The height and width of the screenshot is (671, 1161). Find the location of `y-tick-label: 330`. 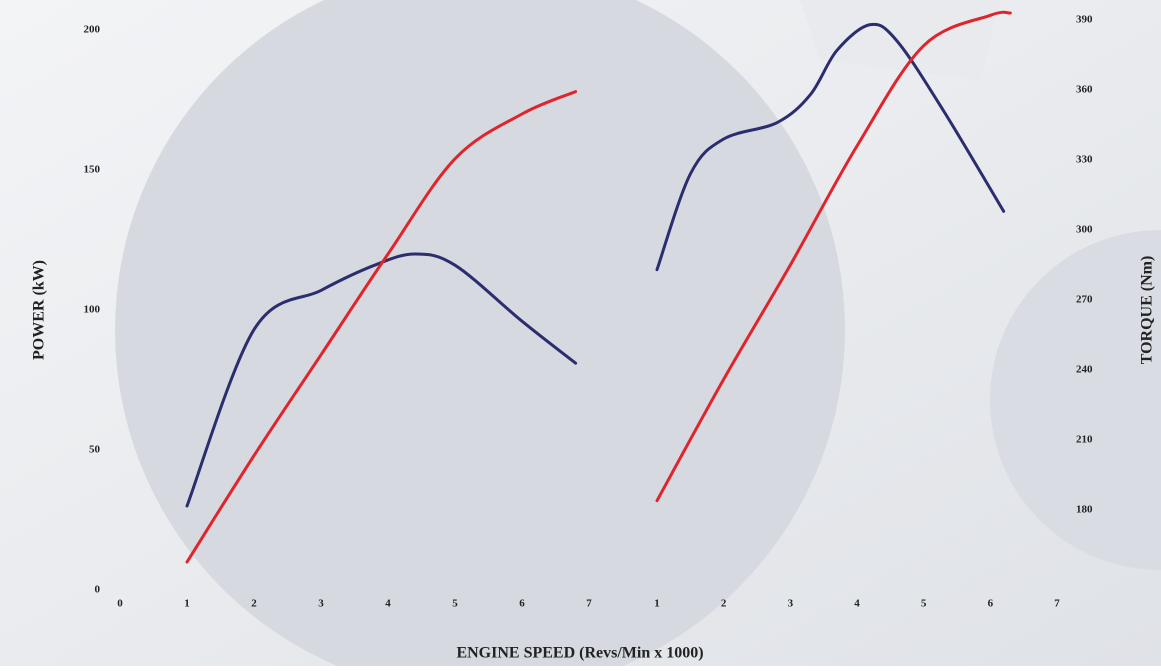

y-tick-label: 330 is located at coordinates (1084, 160).